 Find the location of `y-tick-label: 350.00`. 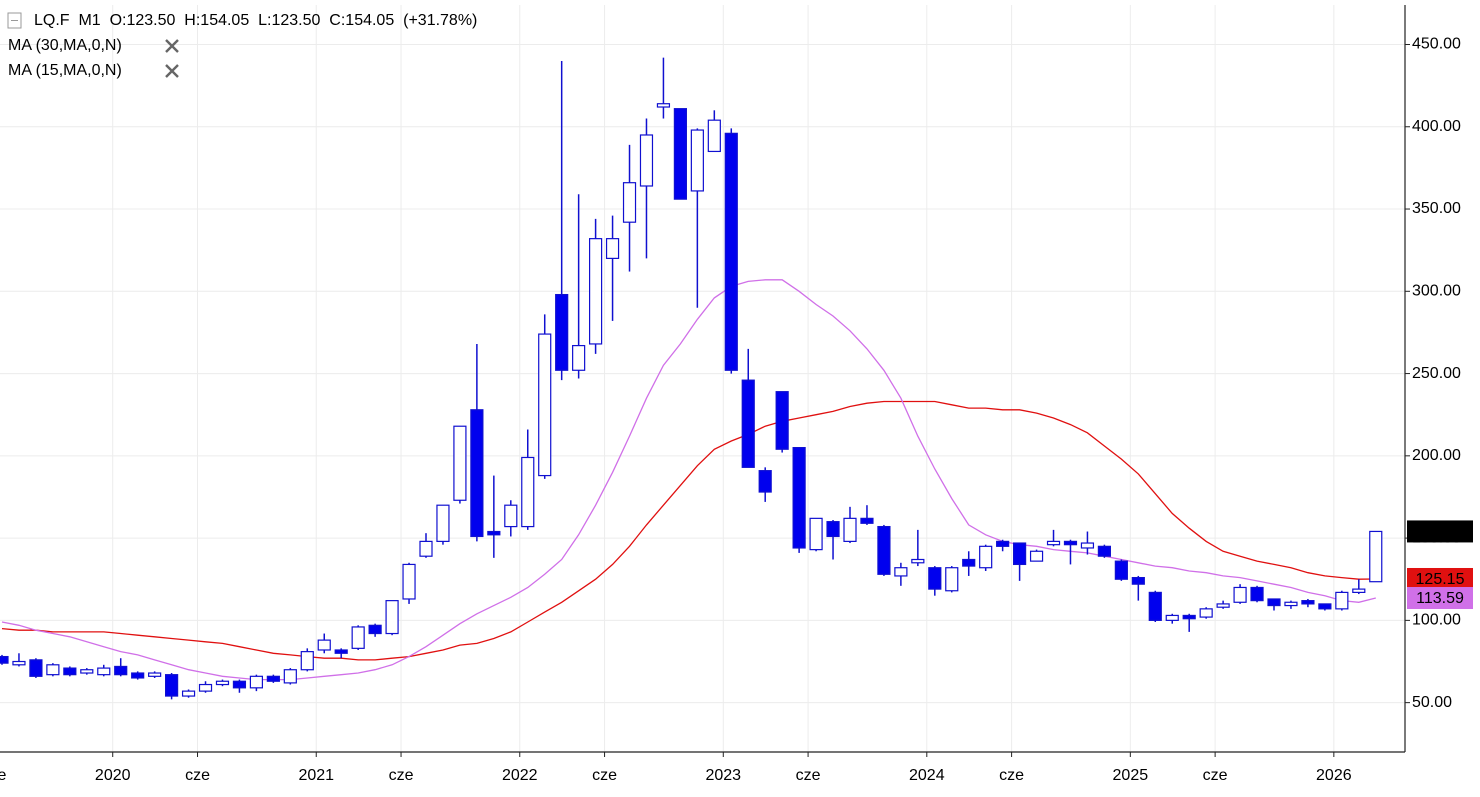

y-tick-label: 350.00 is located at coordinates (1436, 208).